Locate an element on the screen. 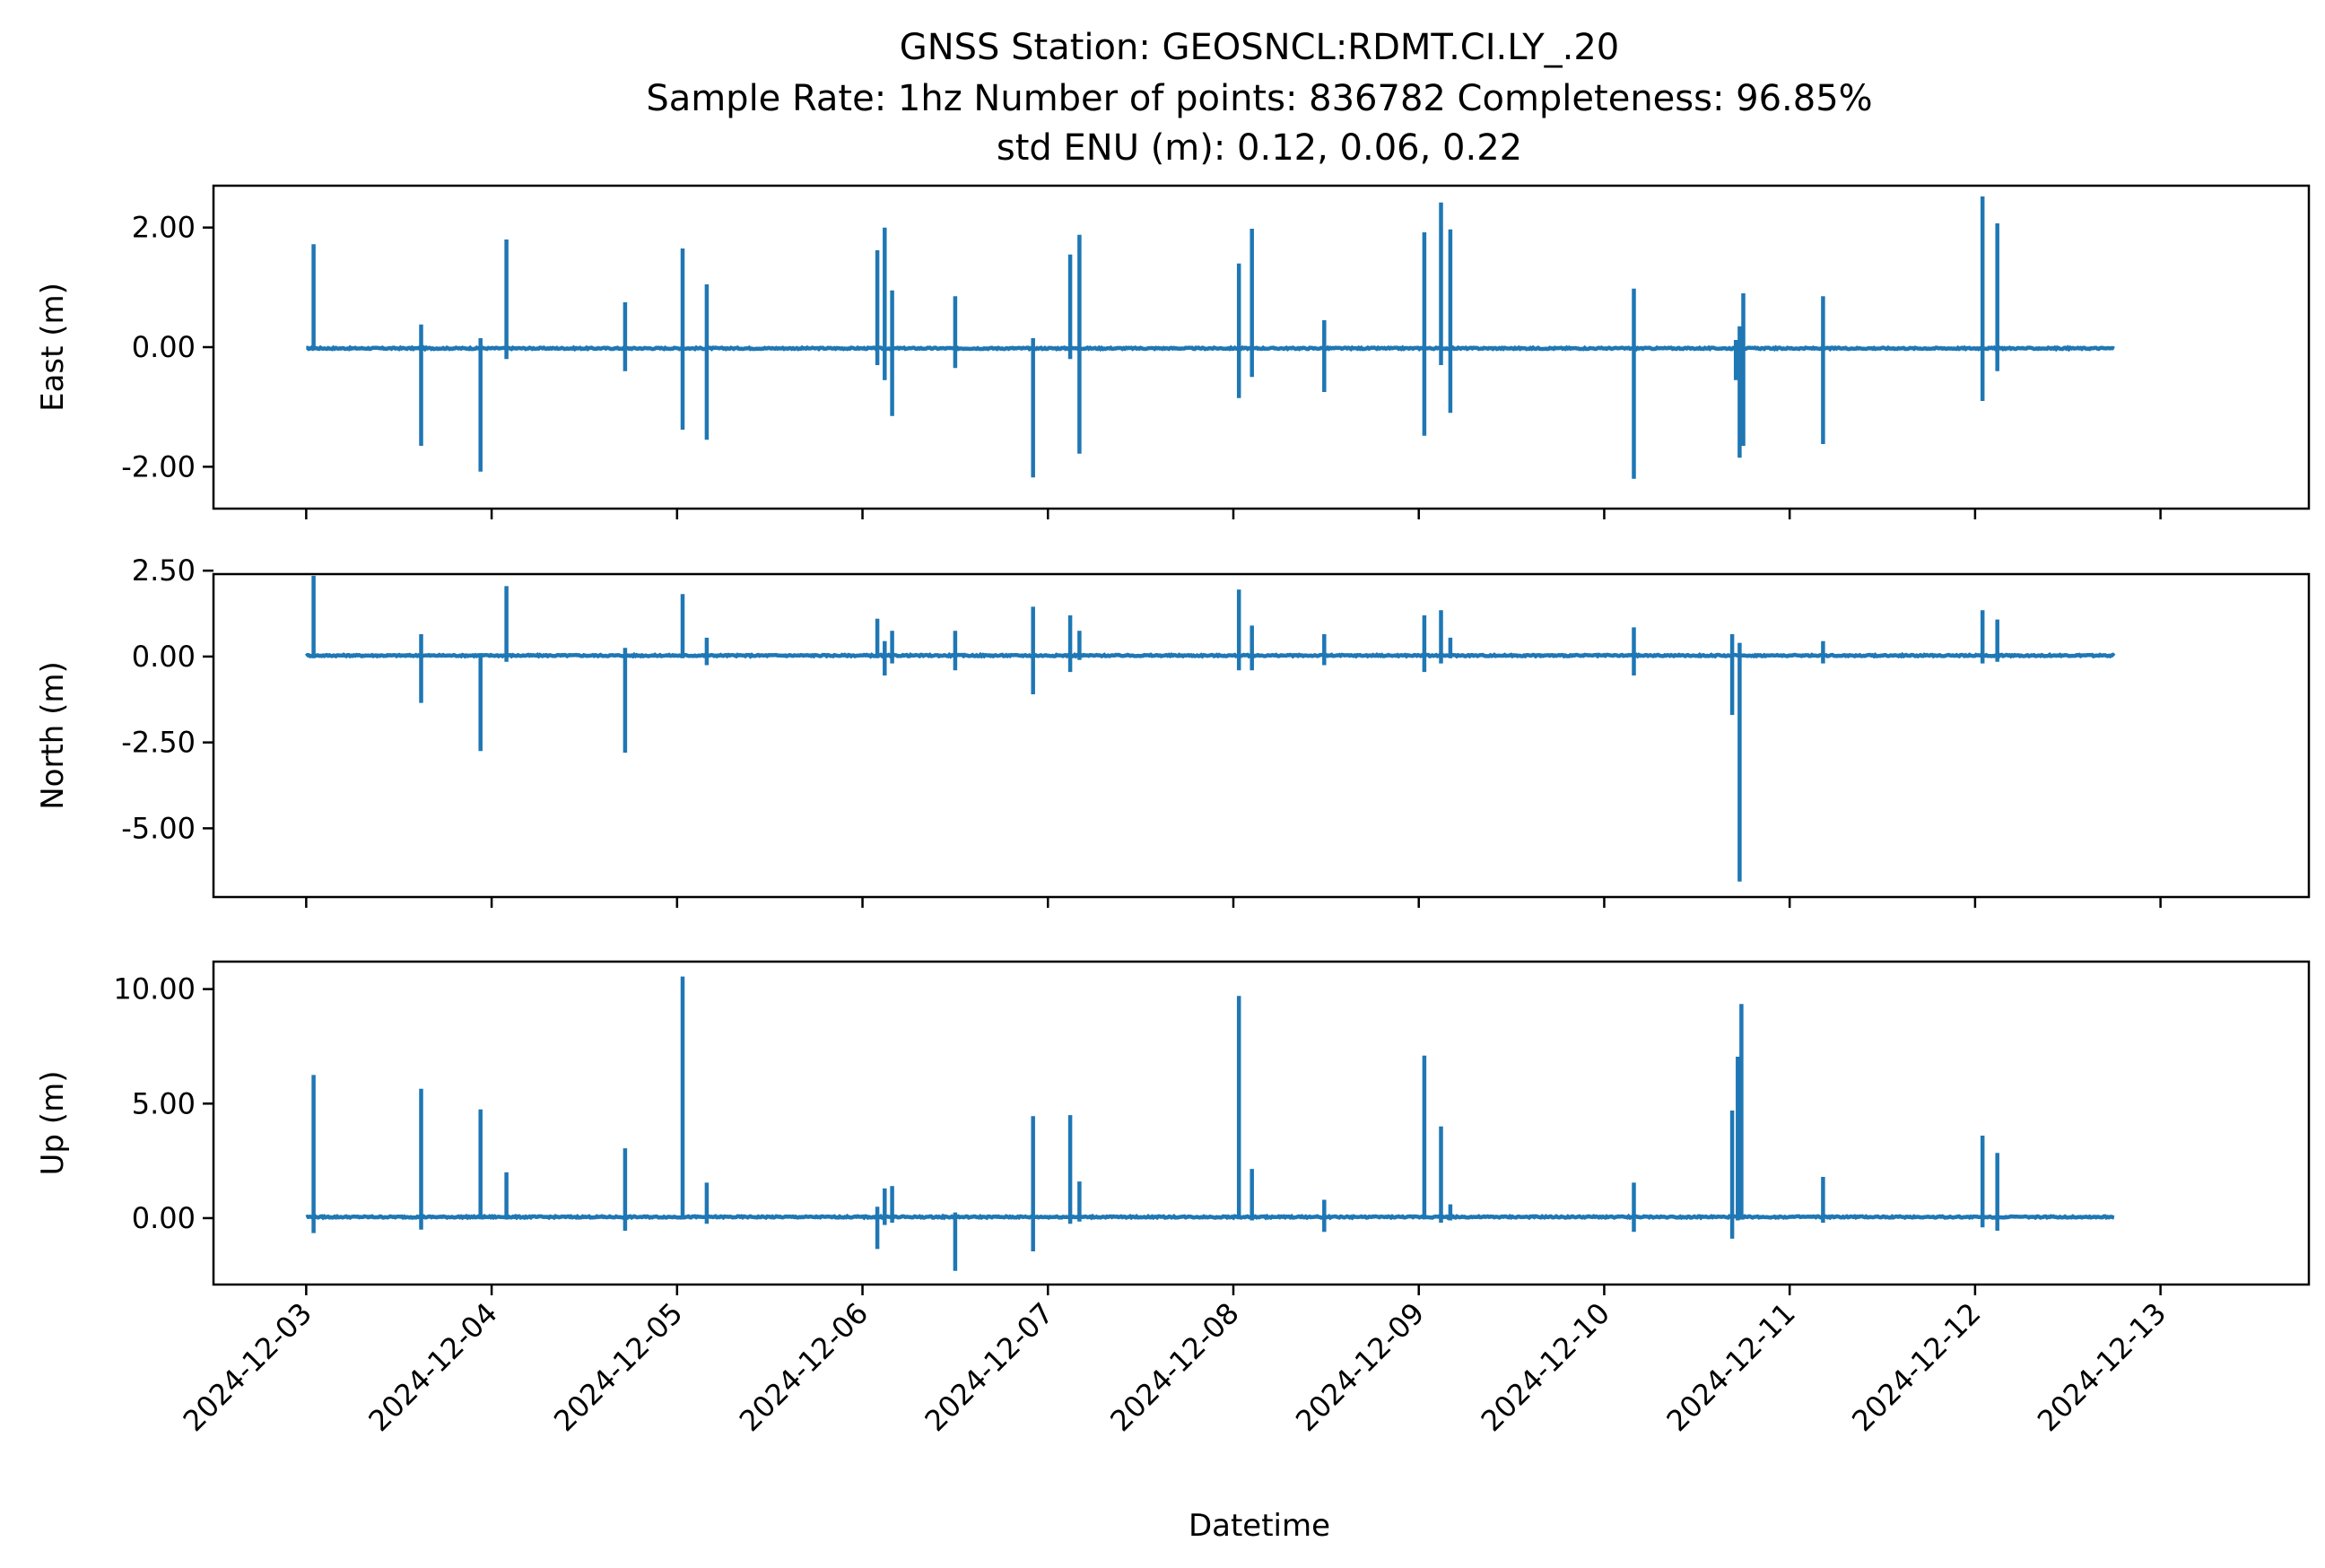 The image size is (2325, 1568). x-axis-label: Datetime is located at coordinates (1259, 1526).